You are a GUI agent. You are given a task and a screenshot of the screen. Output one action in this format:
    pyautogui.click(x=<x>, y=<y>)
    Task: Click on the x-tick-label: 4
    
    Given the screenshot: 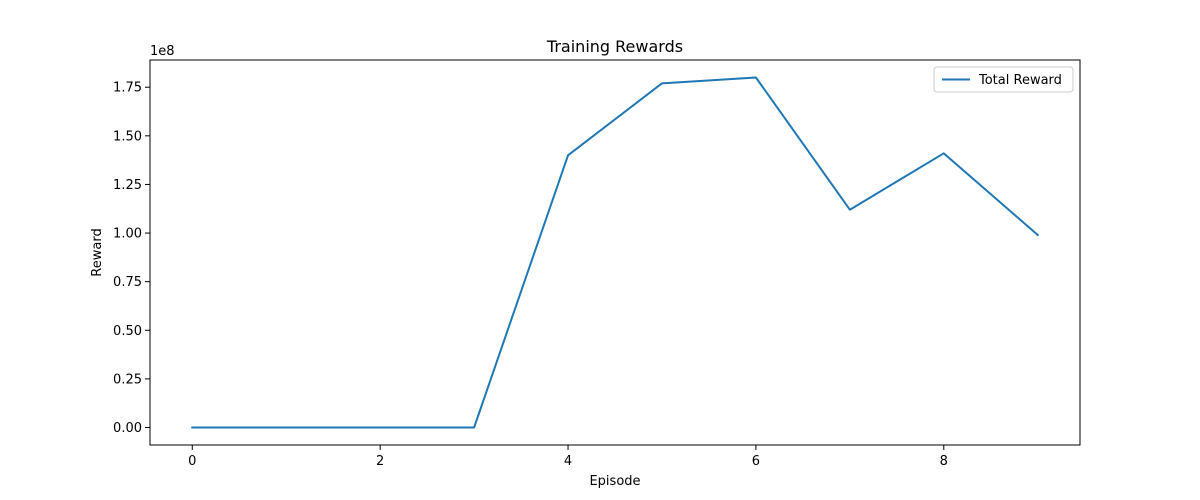 What is the action you would take?
    pyautogui.click(x=568, y=461)
    